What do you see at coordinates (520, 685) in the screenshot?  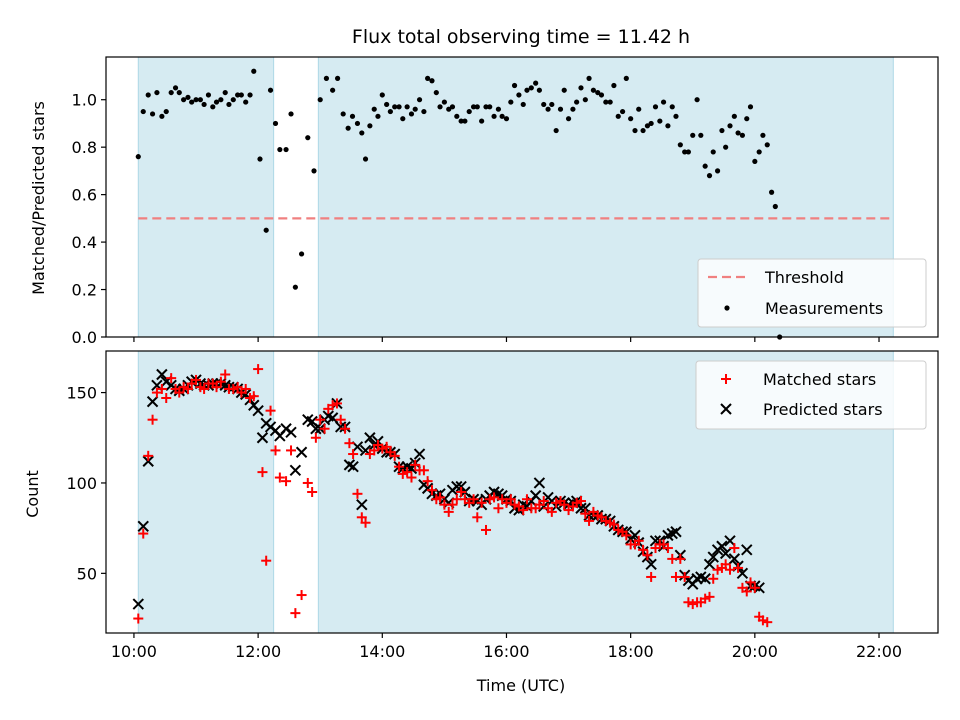 I see `x-axis-label: Time (UTC)` at bounding box center [520, 685].